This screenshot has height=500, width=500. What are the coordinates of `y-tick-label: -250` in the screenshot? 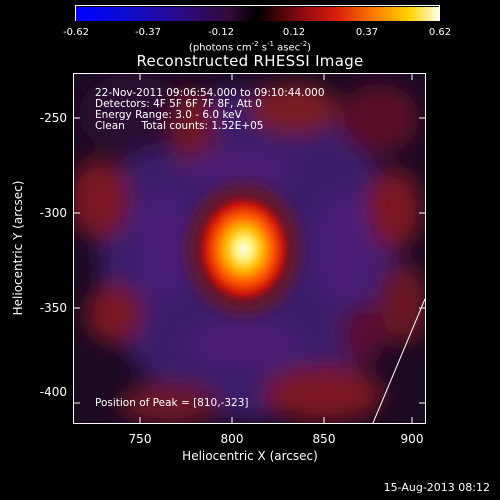 It's located at (53, 118).